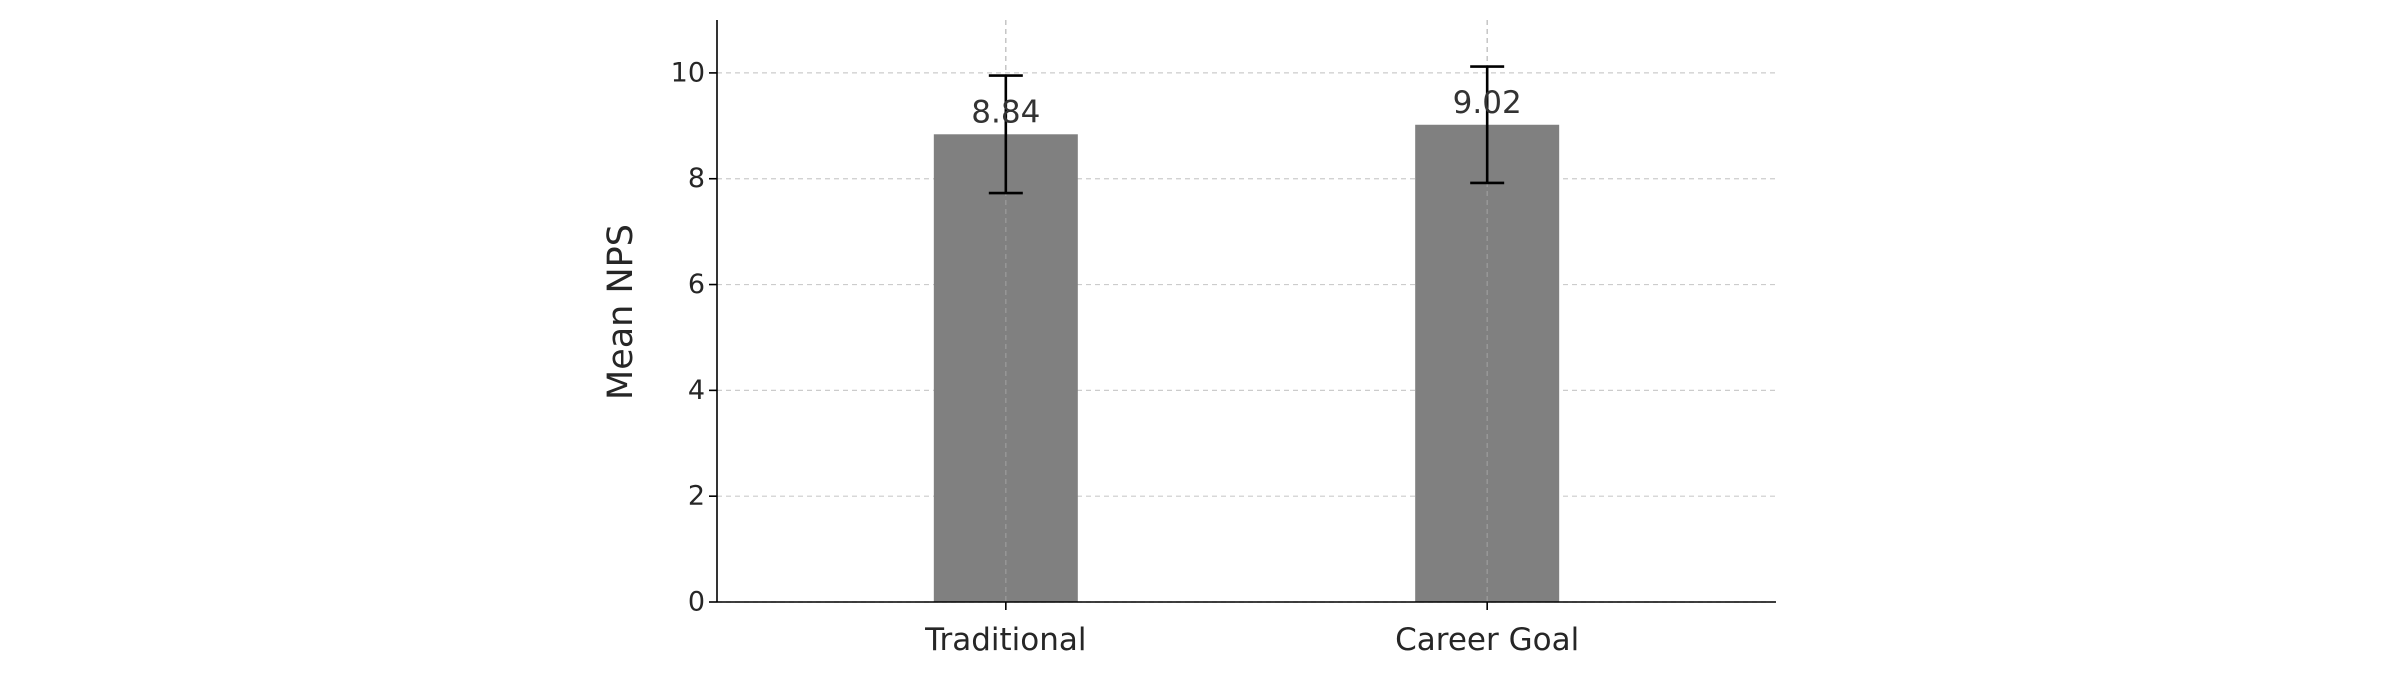  Describe the element at coordinates (1487, 103) in the screenshot. I see `value-label: 9.02` at that location.